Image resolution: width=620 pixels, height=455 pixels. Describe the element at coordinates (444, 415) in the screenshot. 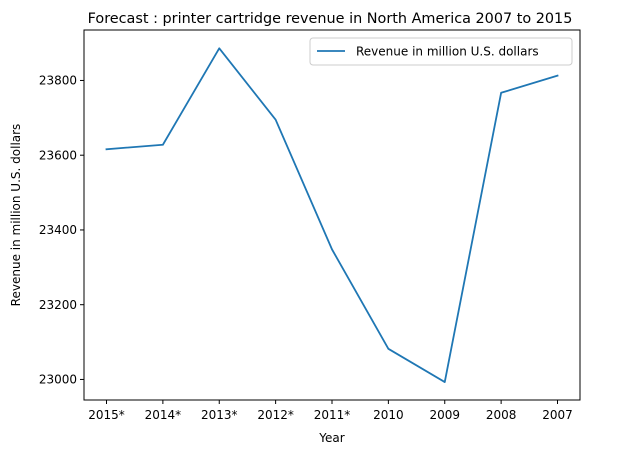

I see `x-tick-label: 2009` at that location.